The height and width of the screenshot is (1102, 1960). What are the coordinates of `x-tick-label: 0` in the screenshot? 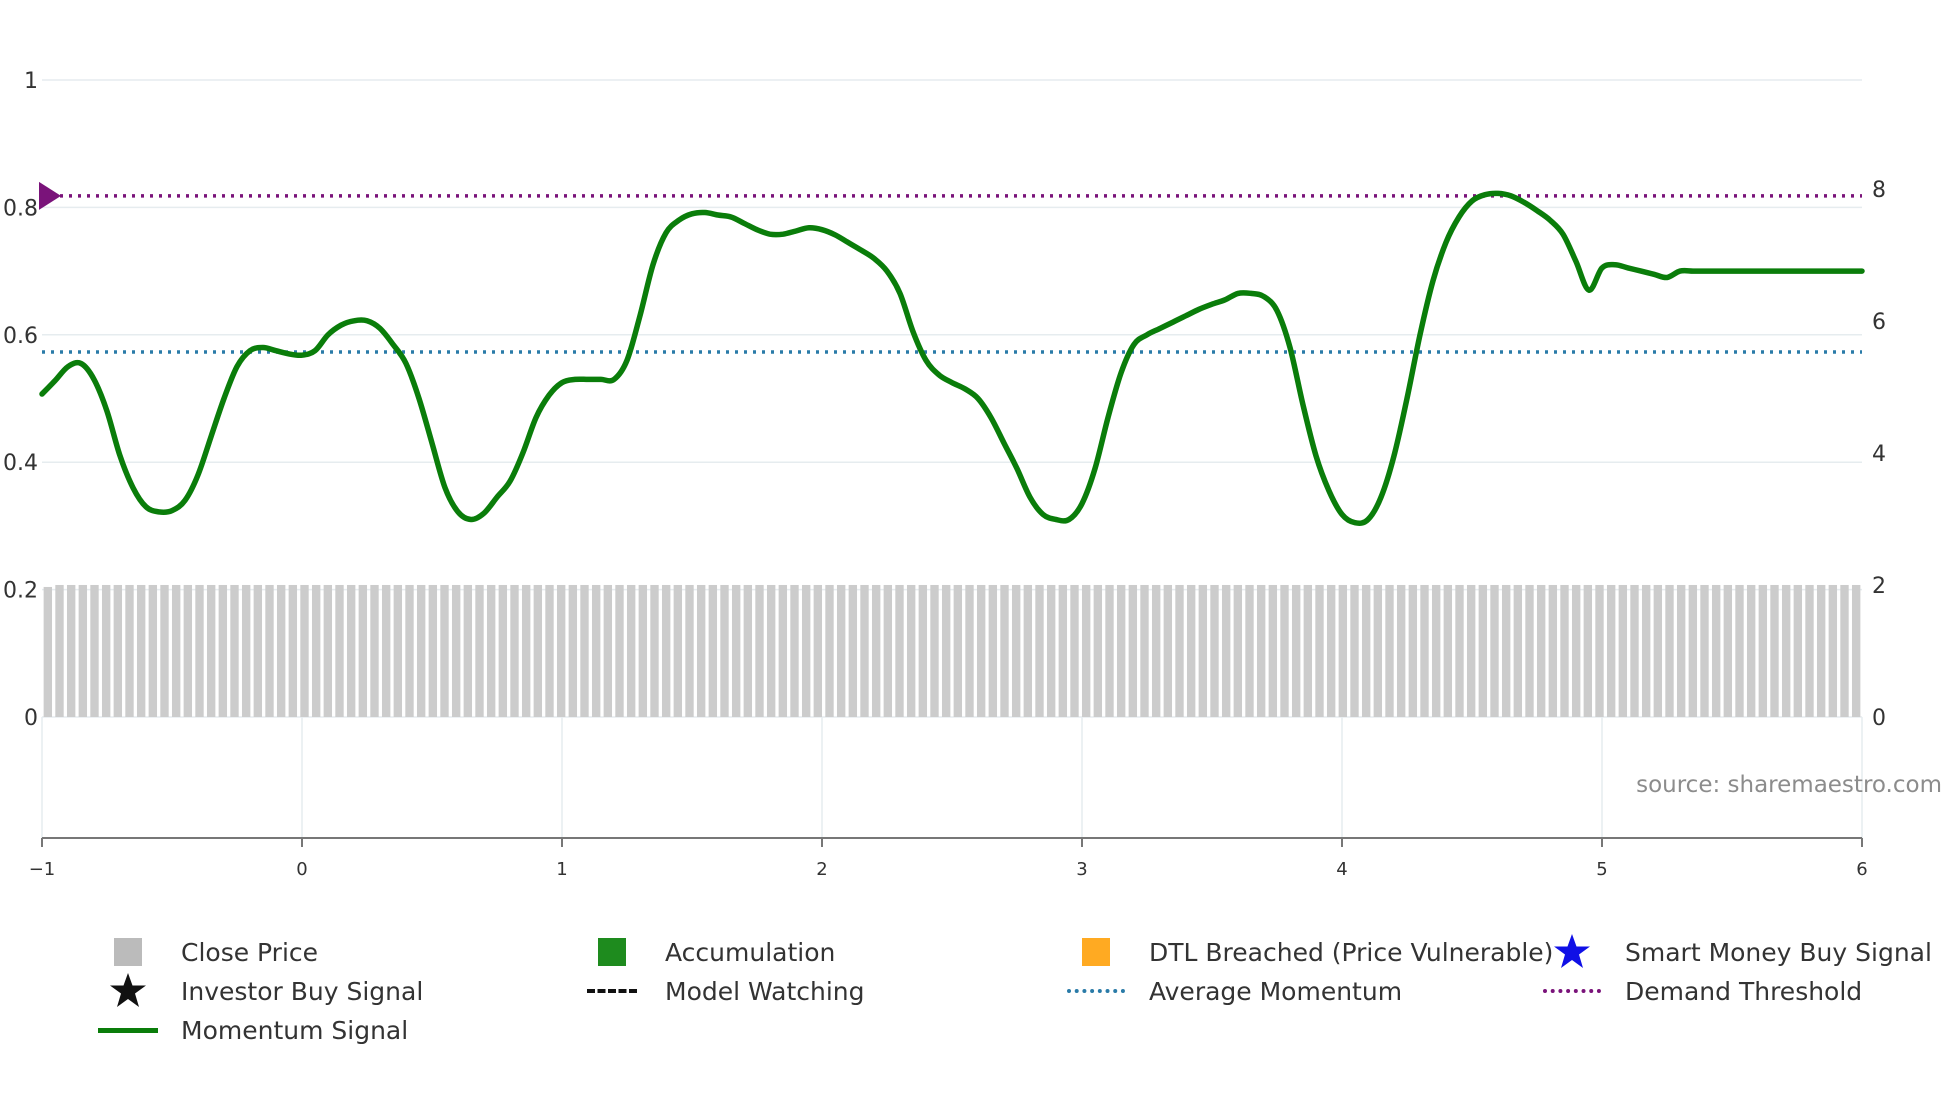 It's located at (301, 869).